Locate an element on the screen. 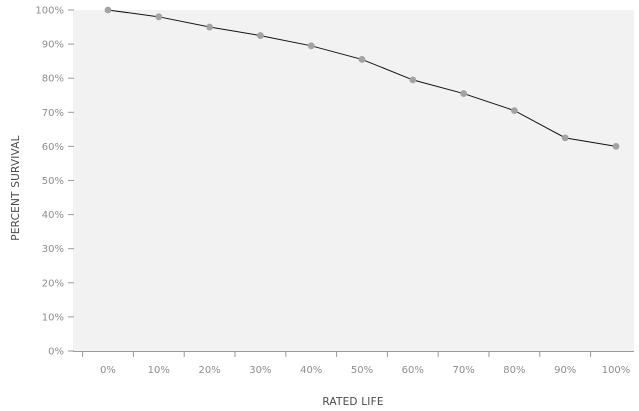 The width and height of the screenshot is (639, 411). x-tick-label: 0% is located at coordinates (108, 370).